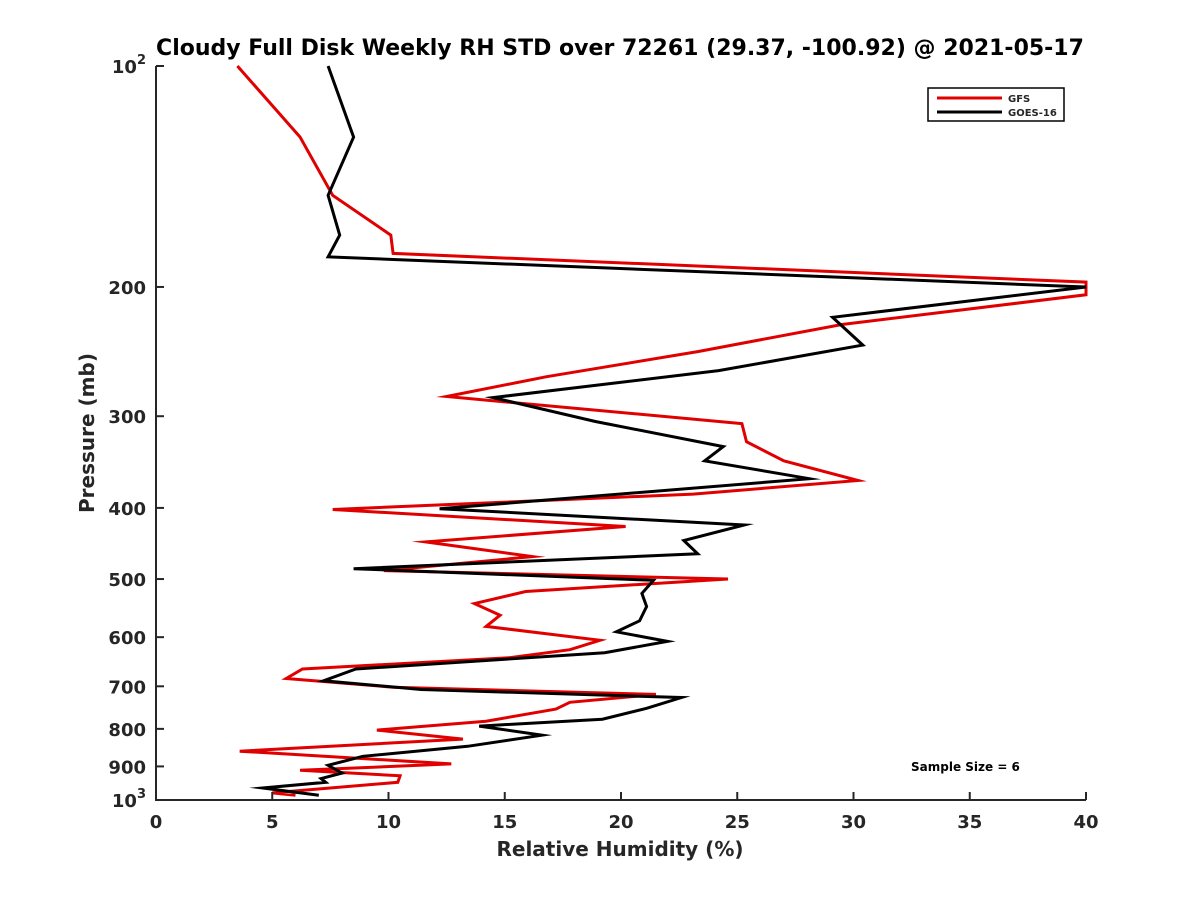 Image resolution: width=1200 pixels, height=900 pixels. I want to click on y-tick-label: 400, so click(127, 509).